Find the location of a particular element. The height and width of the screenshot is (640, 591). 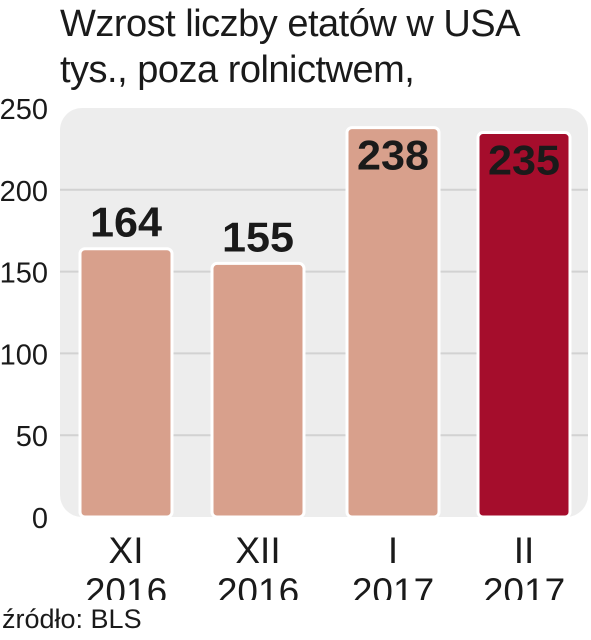

y-tick-label: 150 is located at coordinates (24, 274).